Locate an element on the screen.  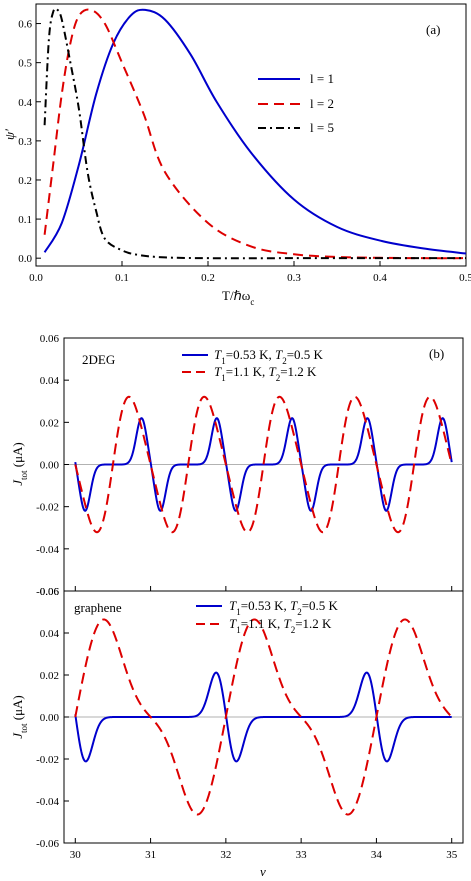
panel-b-y-ticks: 0.06 0.04 0.02 0.00 -0.02 -0.04 -0.06 is located at coordinates (52, 465).